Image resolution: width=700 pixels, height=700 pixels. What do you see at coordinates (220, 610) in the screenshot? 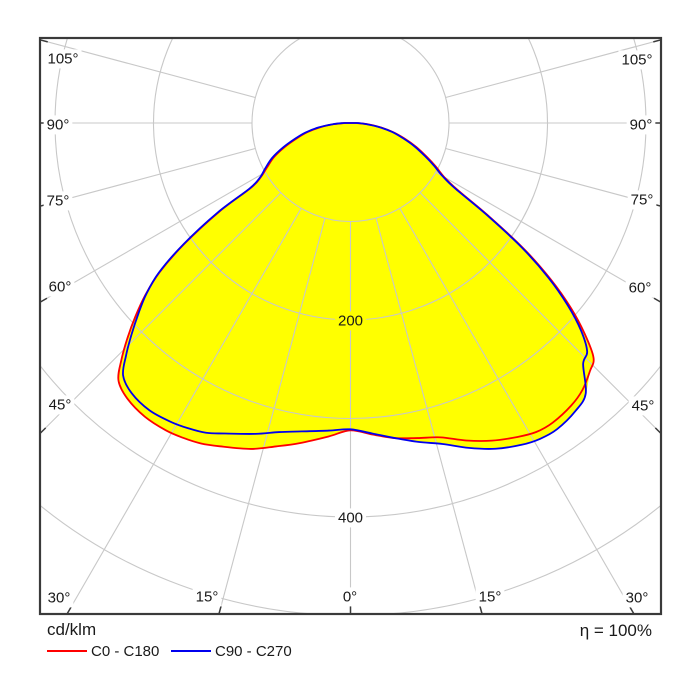
I see `gamma-tick--15` at bounding box center [220, 610].